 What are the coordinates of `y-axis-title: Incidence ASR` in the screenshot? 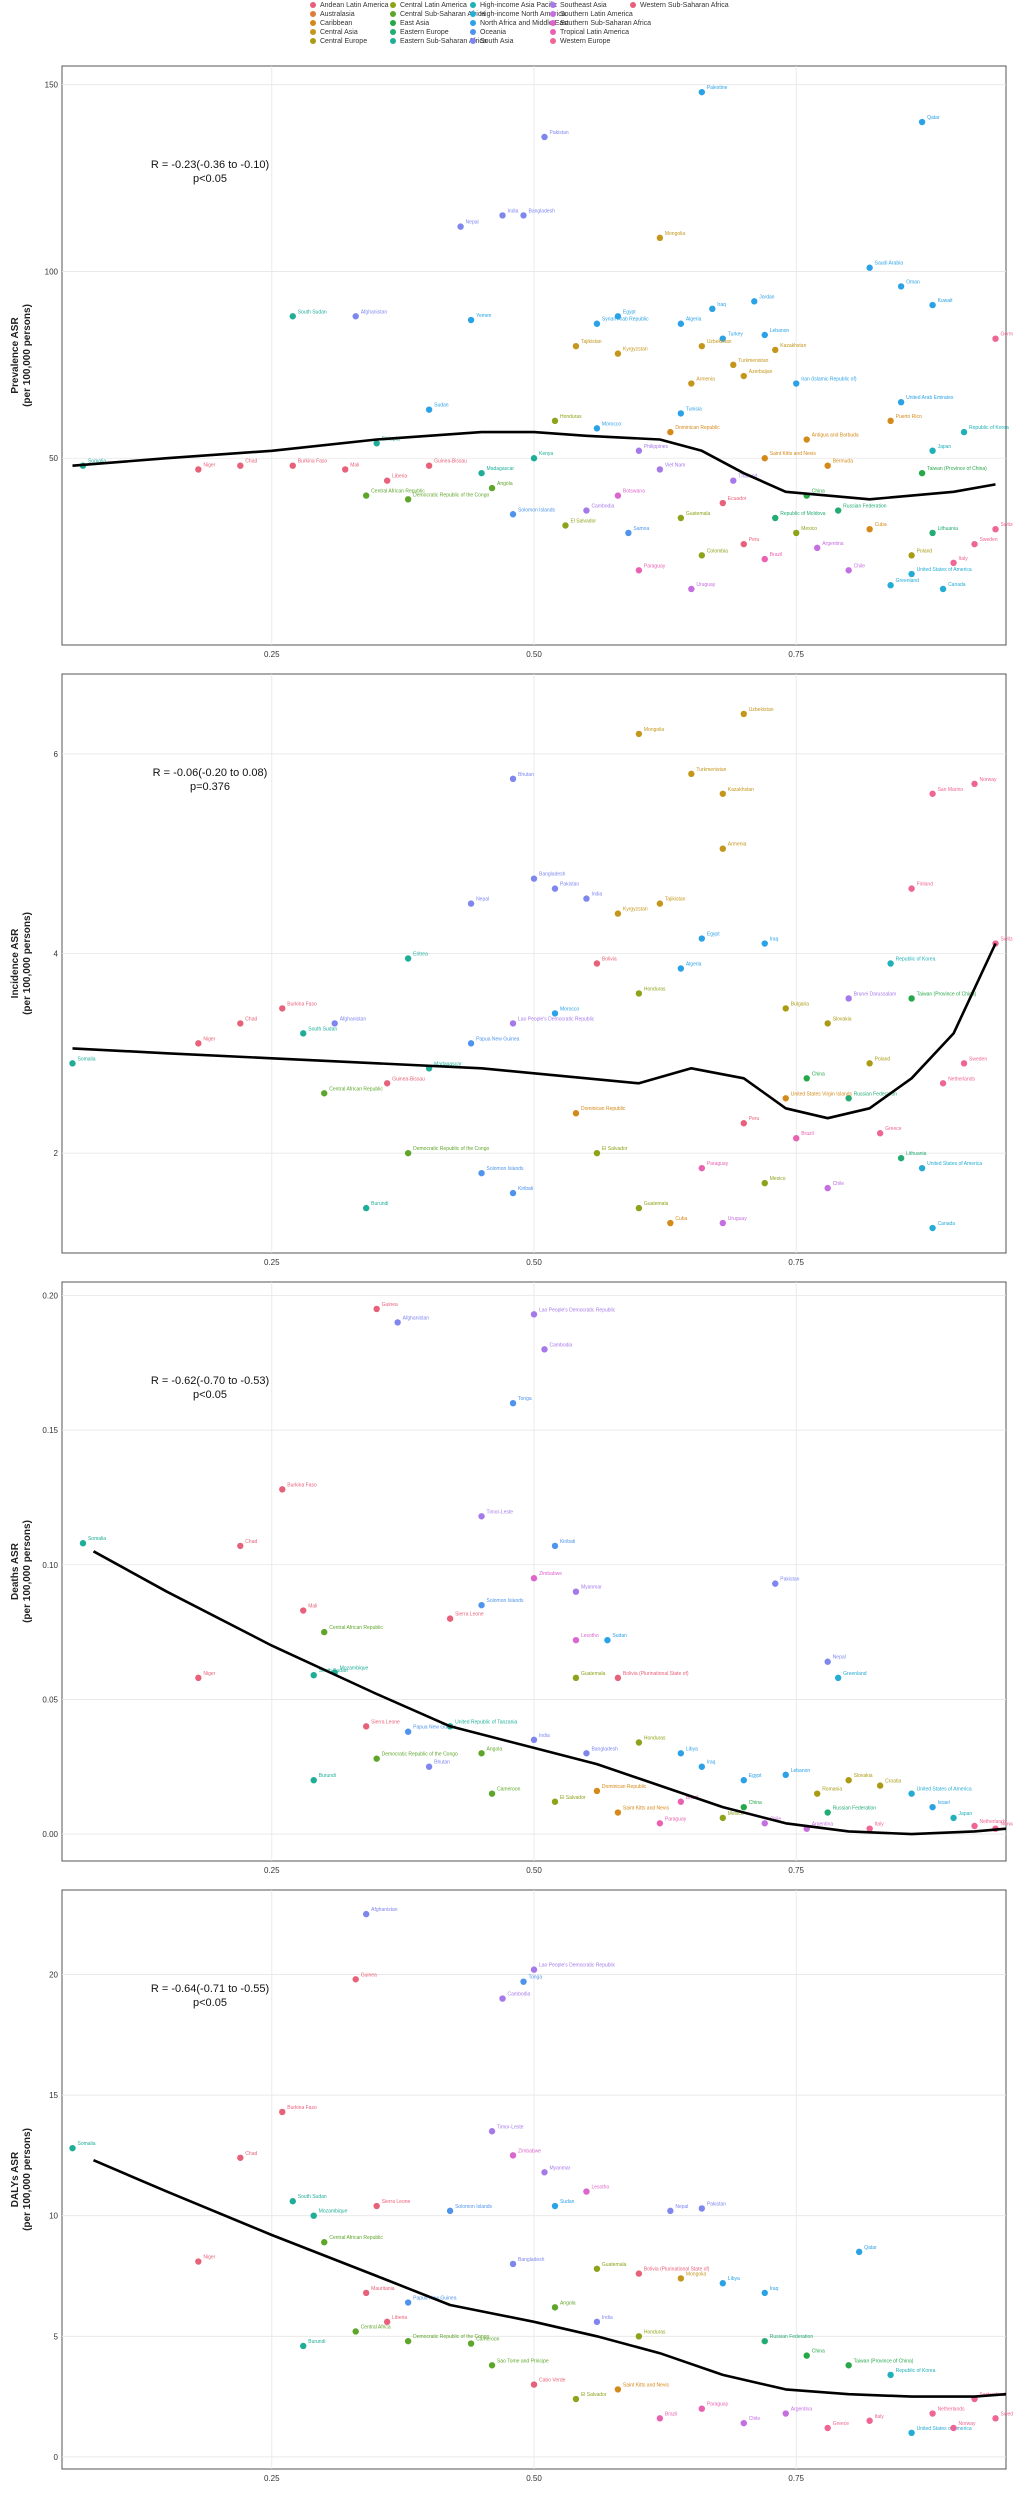 It's located at (15, 963).